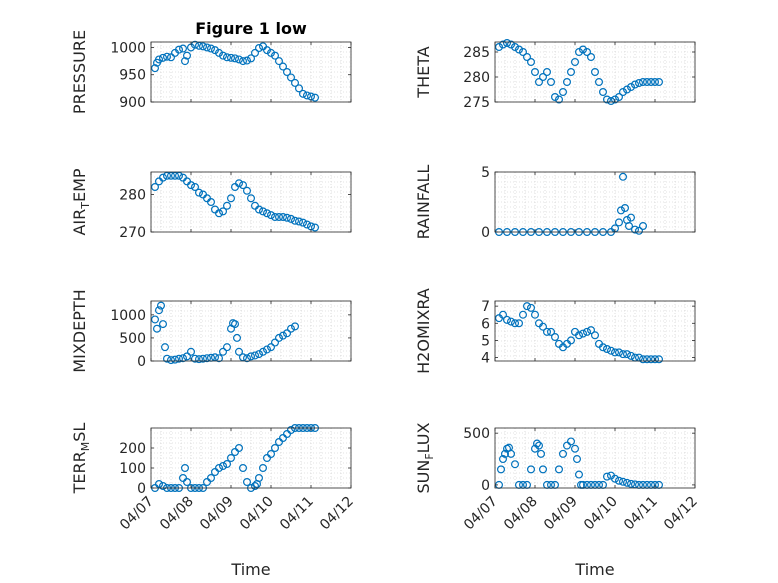 The height and width of the screenshot is (583, 778). I want to click on y-axis-label-main: PRESSURE, so click(79, 72).